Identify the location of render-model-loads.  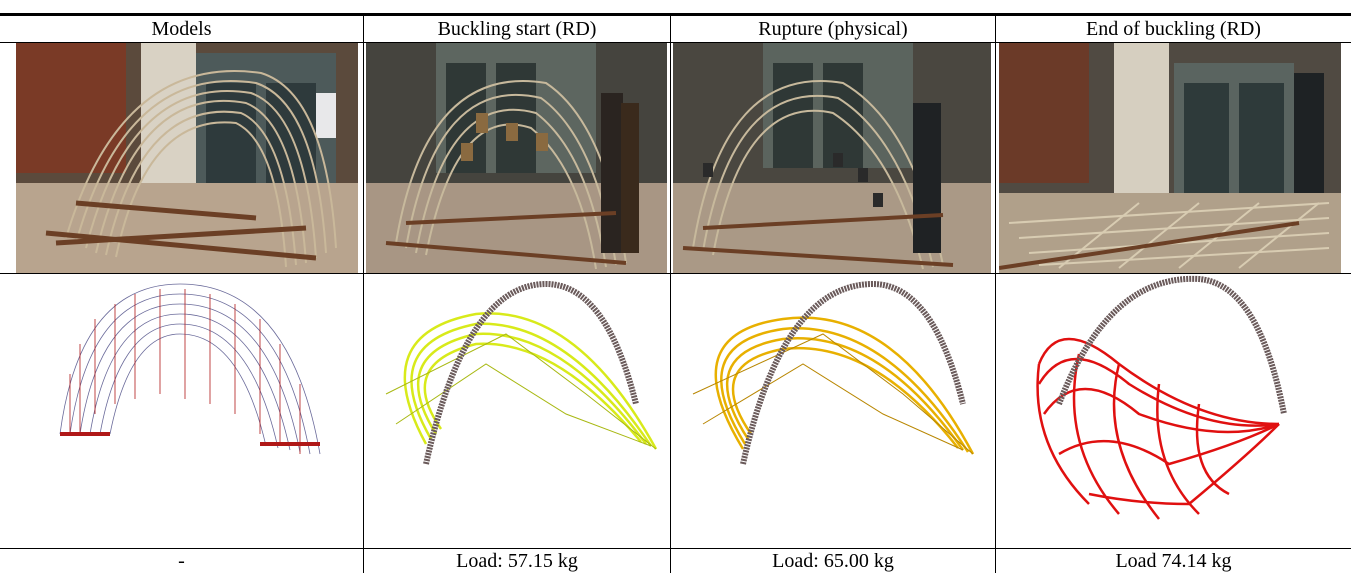
(190, 411).